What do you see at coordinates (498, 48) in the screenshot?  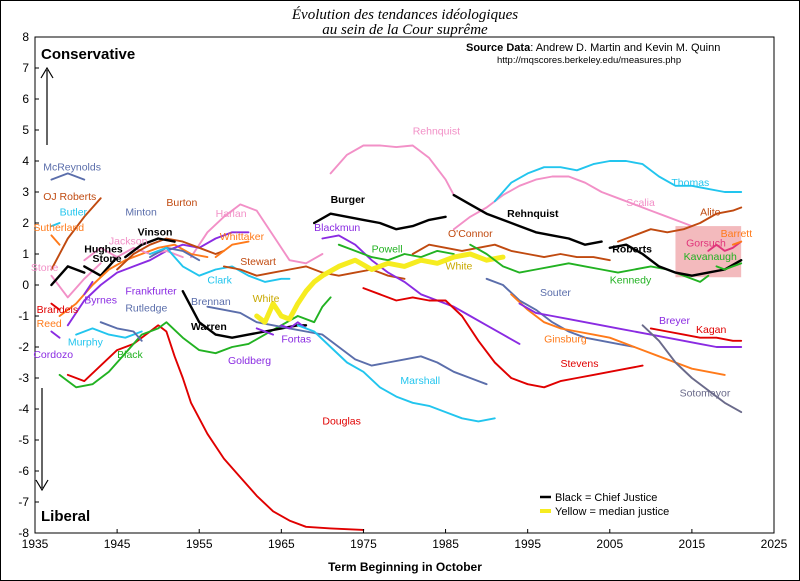 I see `source-label: Source Data` at bounding box center [498, 48].